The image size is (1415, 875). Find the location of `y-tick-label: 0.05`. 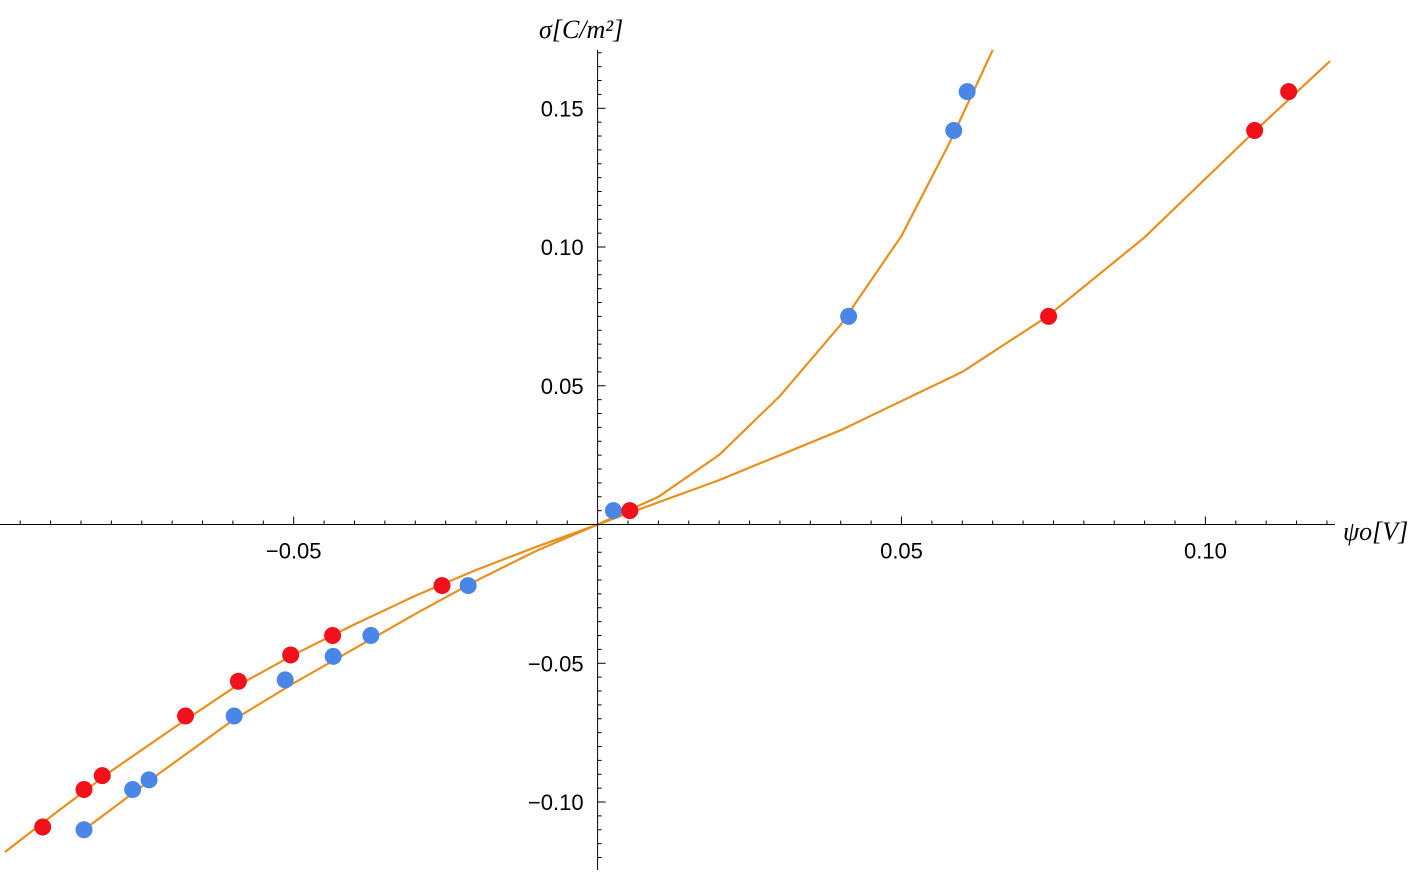

y-tick-label: 0.05 is located at coordinates (562, 386).